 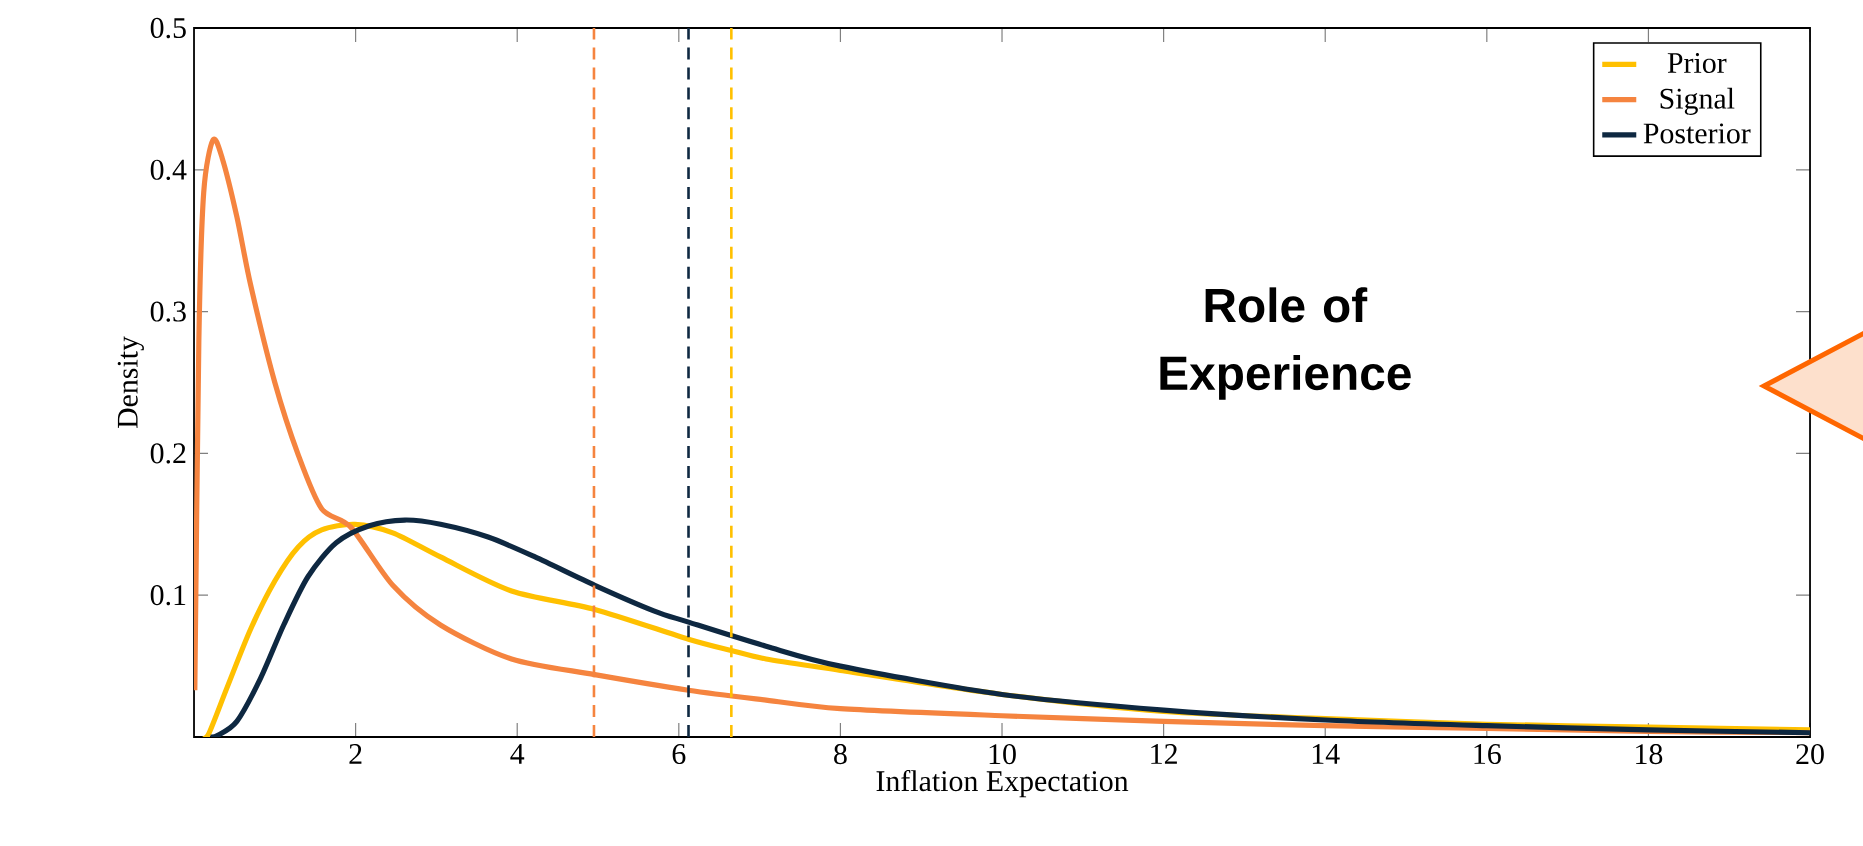 What do you see at coordinates (840, 754) in the screenshot?
I see `x-tick-label: 8` at bounding box center [840, 754].